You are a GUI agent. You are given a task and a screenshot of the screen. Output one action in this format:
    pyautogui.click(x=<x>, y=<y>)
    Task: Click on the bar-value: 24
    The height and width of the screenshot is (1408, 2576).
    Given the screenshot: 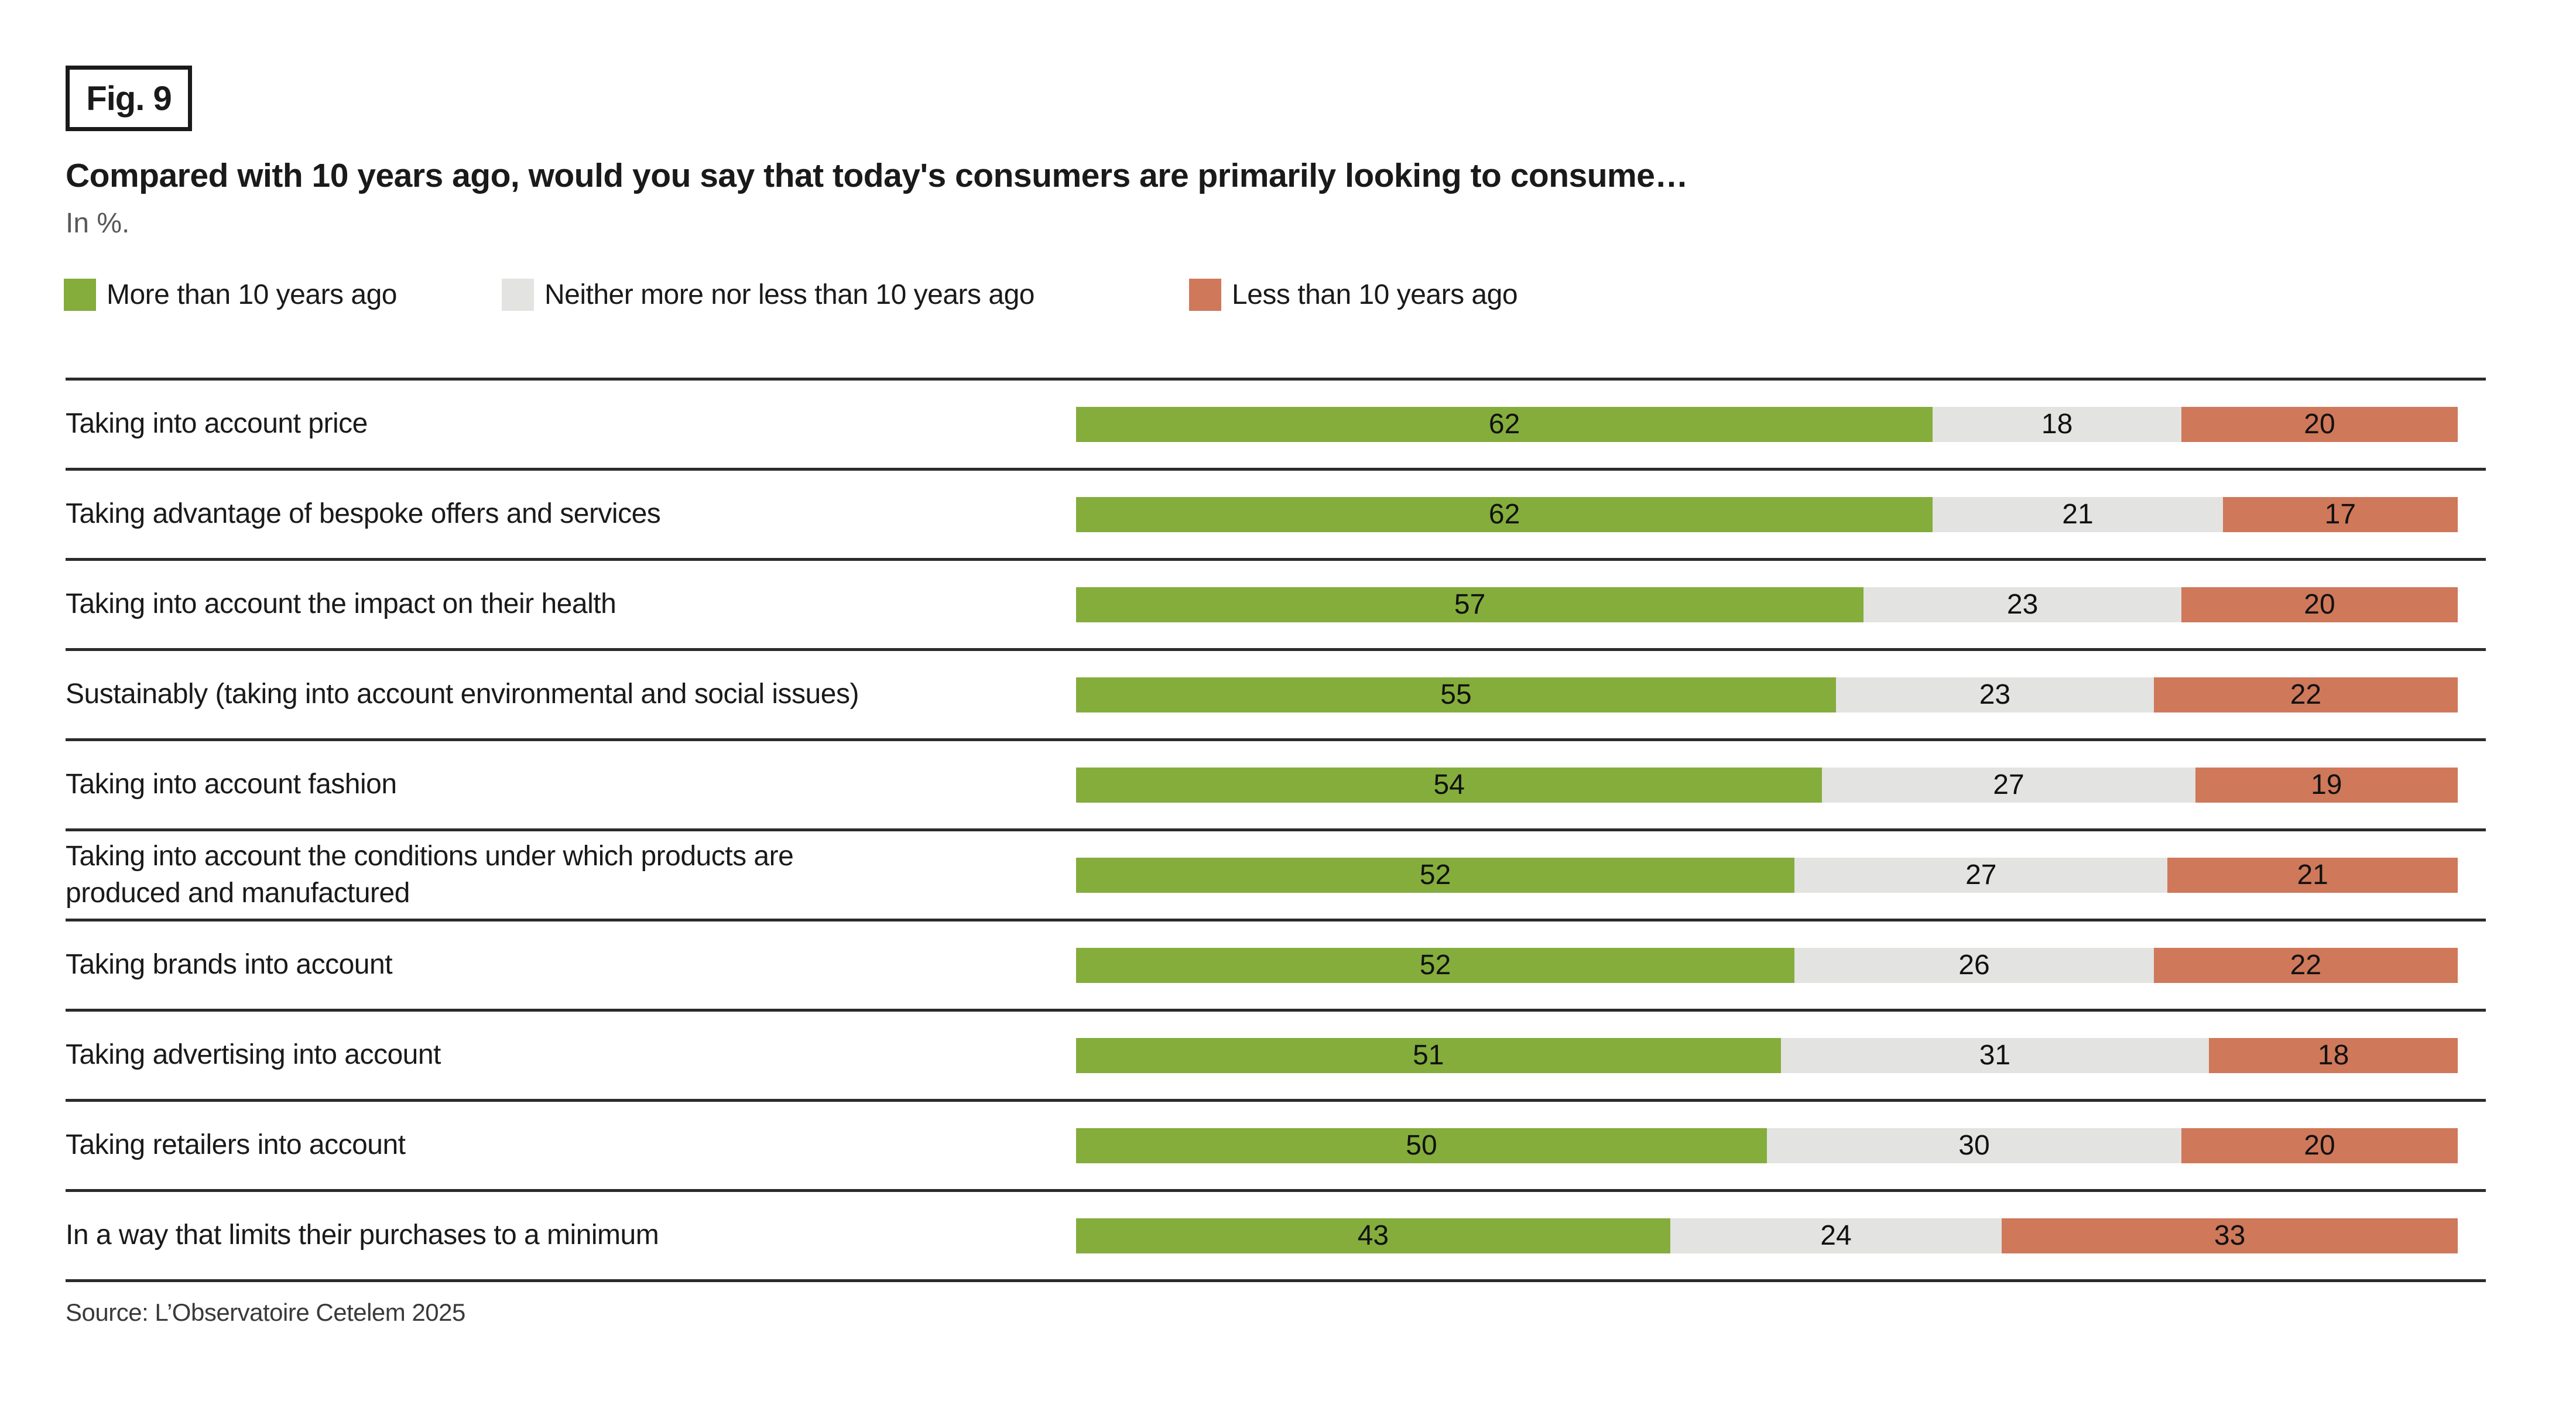 What is the action you would take?
    pyautogui.click(x=1836, y=1235)
    